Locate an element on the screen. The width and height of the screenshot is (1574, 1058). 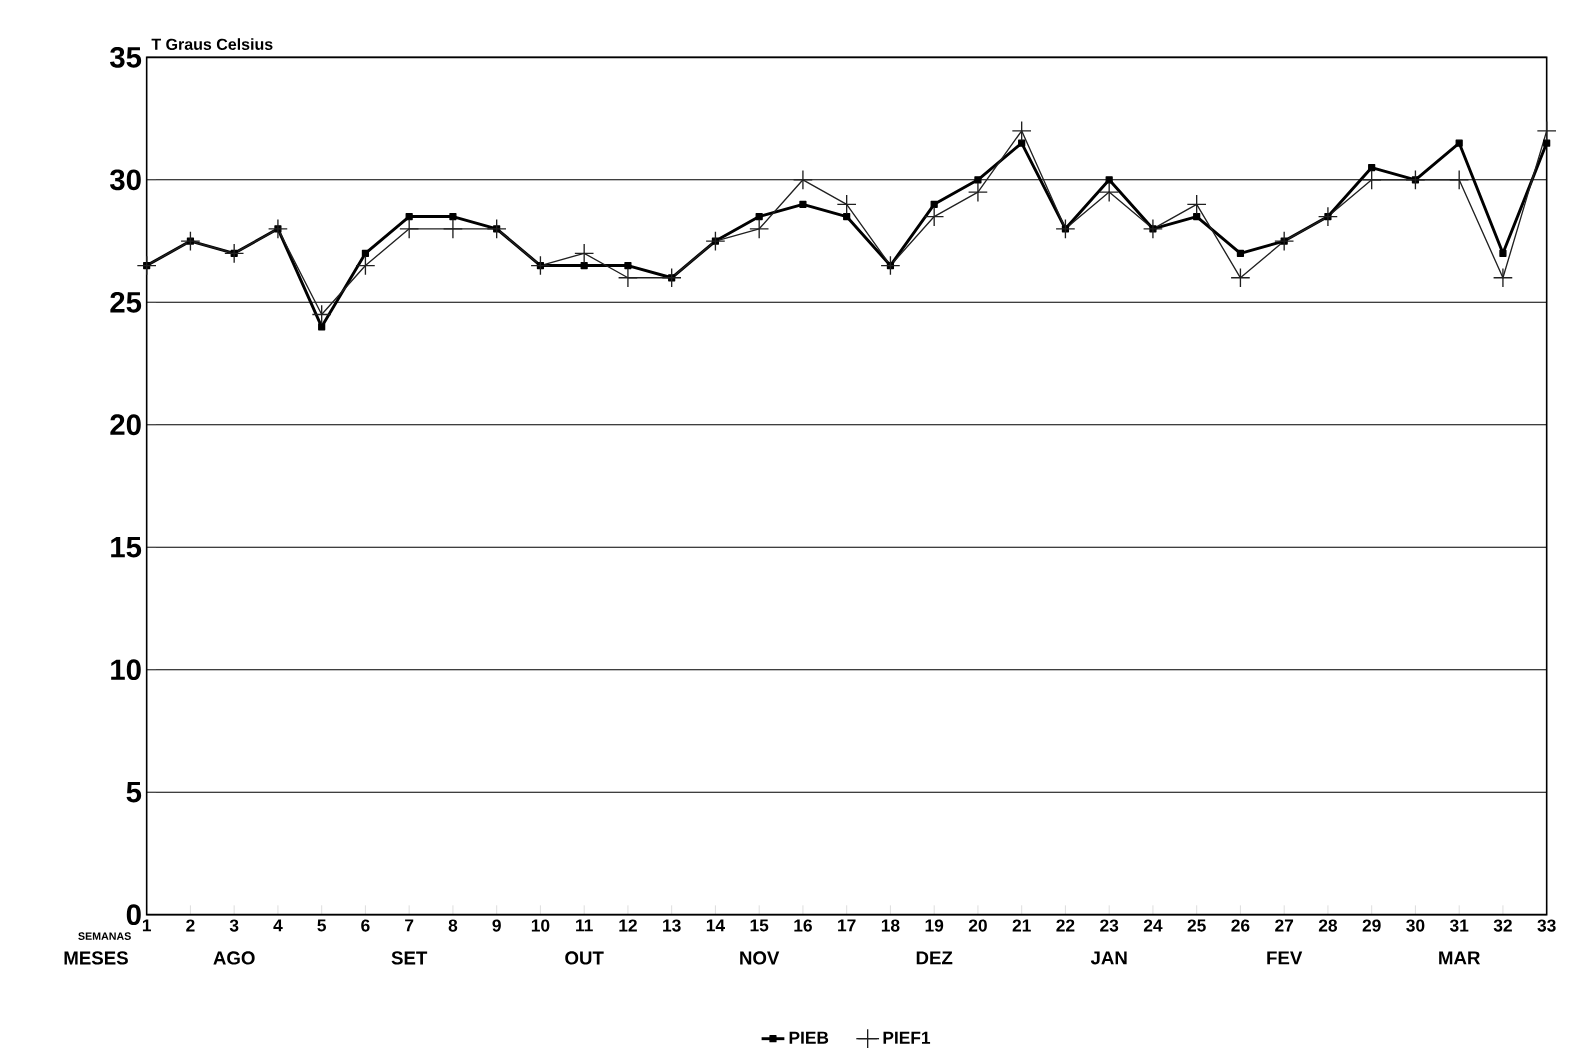
x-tick-label: 25 is located at coordinates (1196, 925).